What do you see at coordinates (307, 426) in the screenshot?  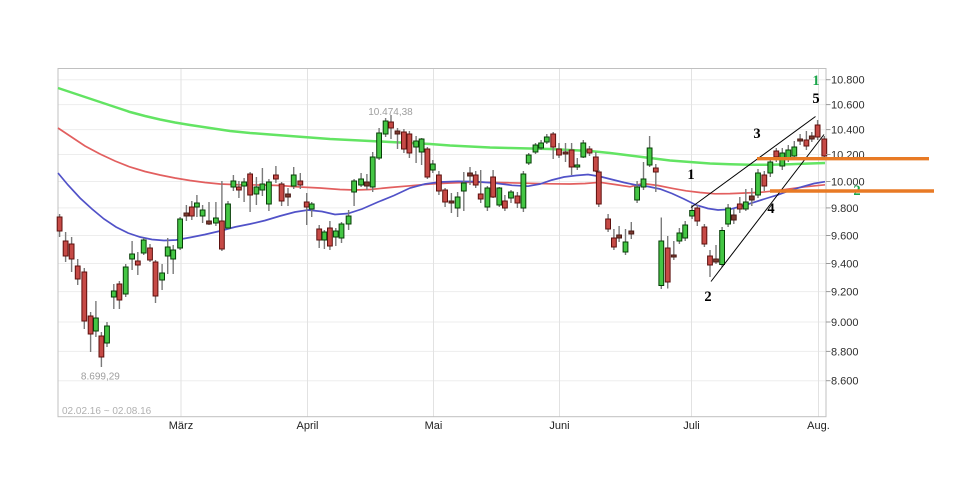 I see `svg-text: April` at bounding box center [307, 426].